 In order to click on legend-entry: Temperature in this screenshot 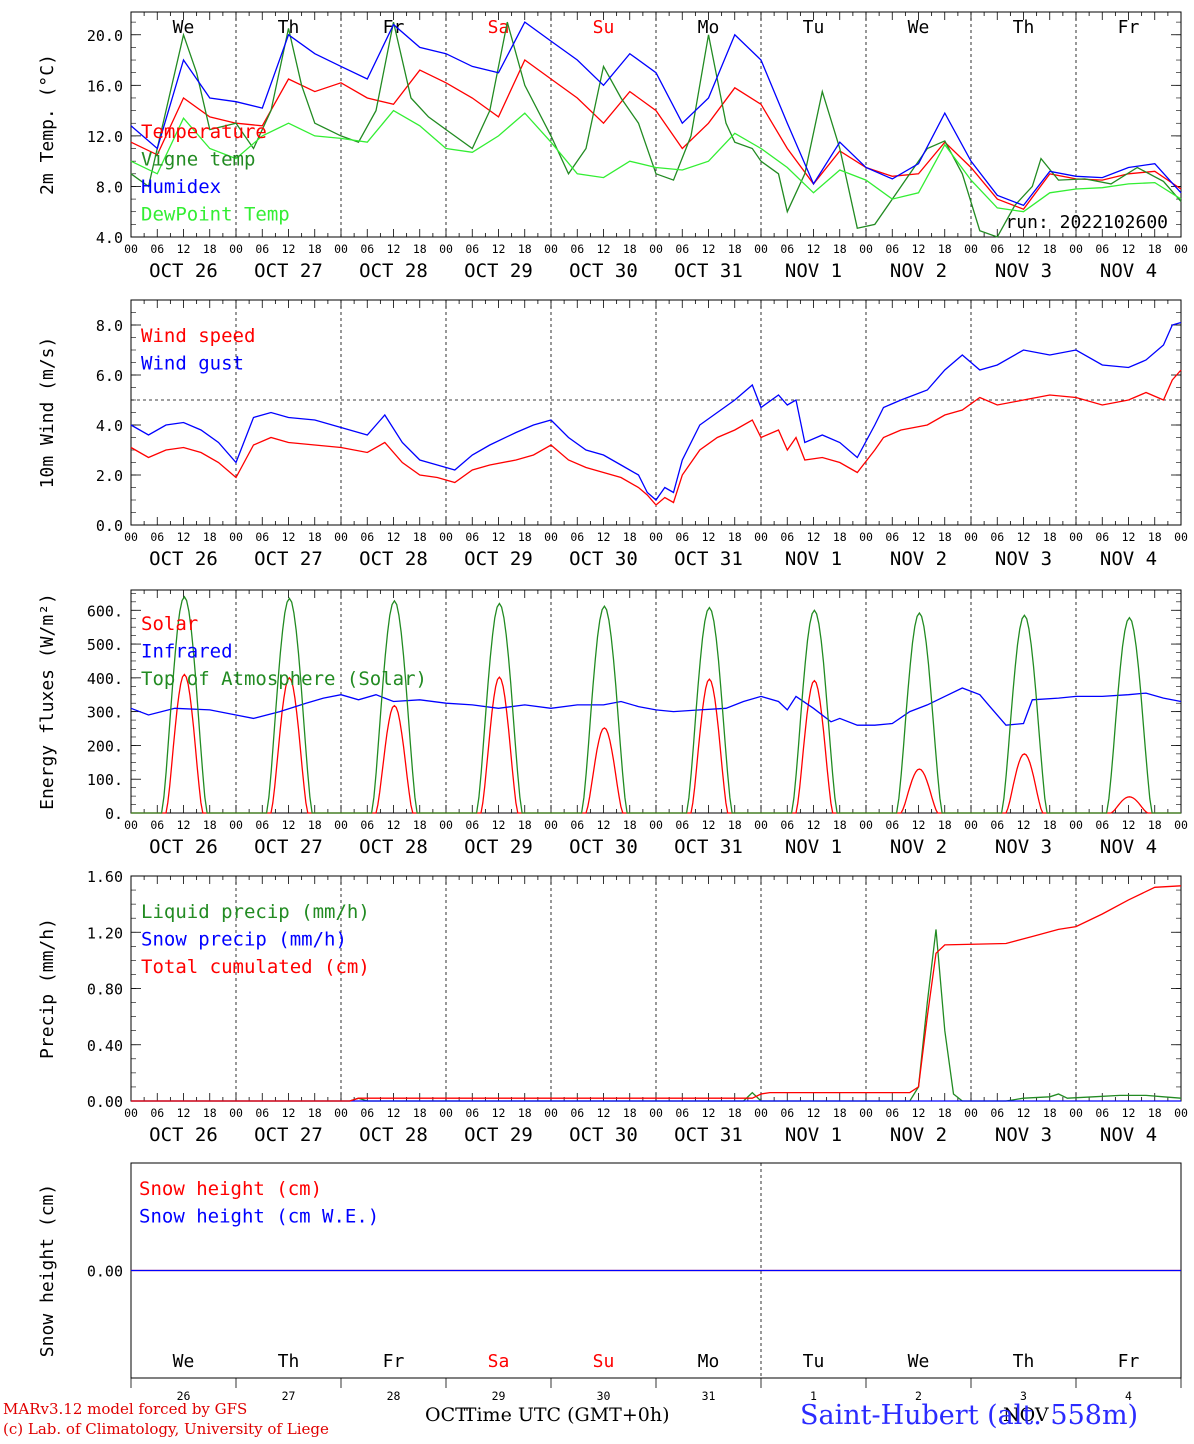, I will do `click(204, 132)`.